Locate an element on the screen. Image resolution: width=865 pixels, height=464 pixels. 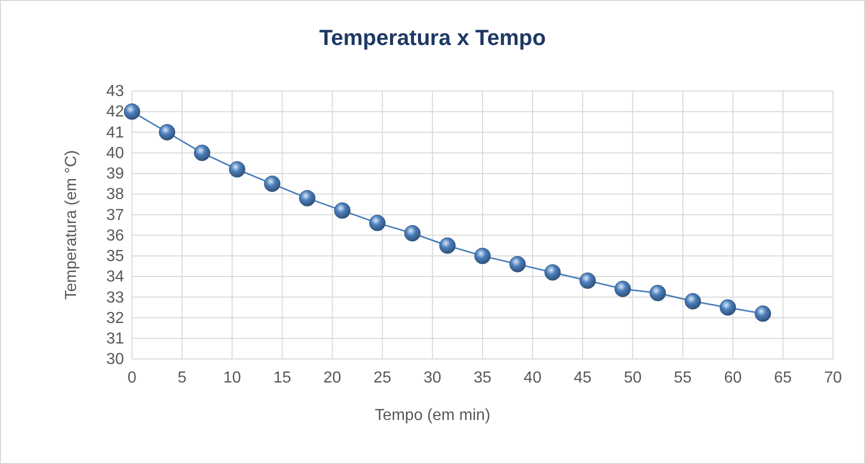
y-tick-label: 43 is located at coordinates (115, 91).